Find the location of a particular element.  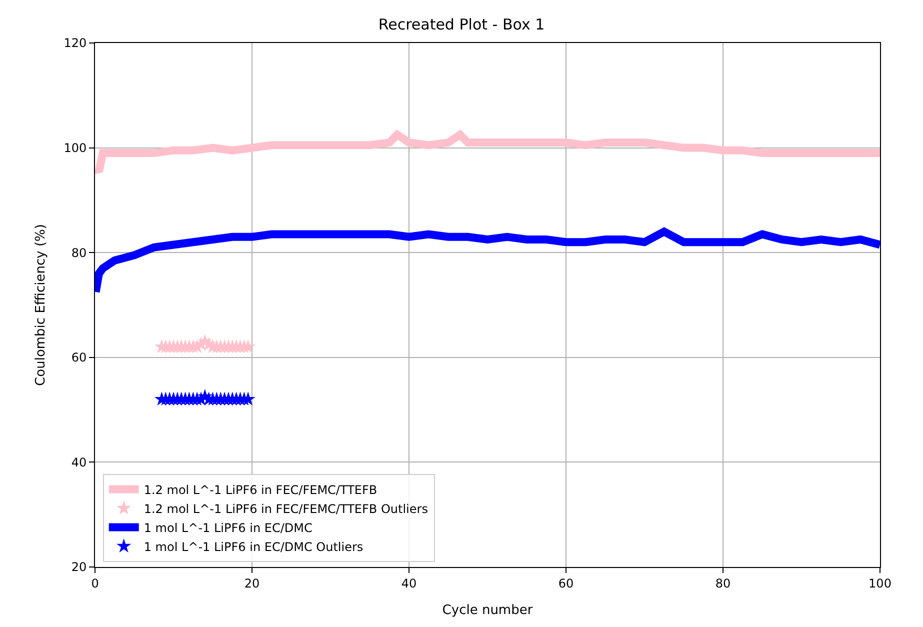

chart-title: Recreated Plot - Box 1 is located at coordinates (461, 24).